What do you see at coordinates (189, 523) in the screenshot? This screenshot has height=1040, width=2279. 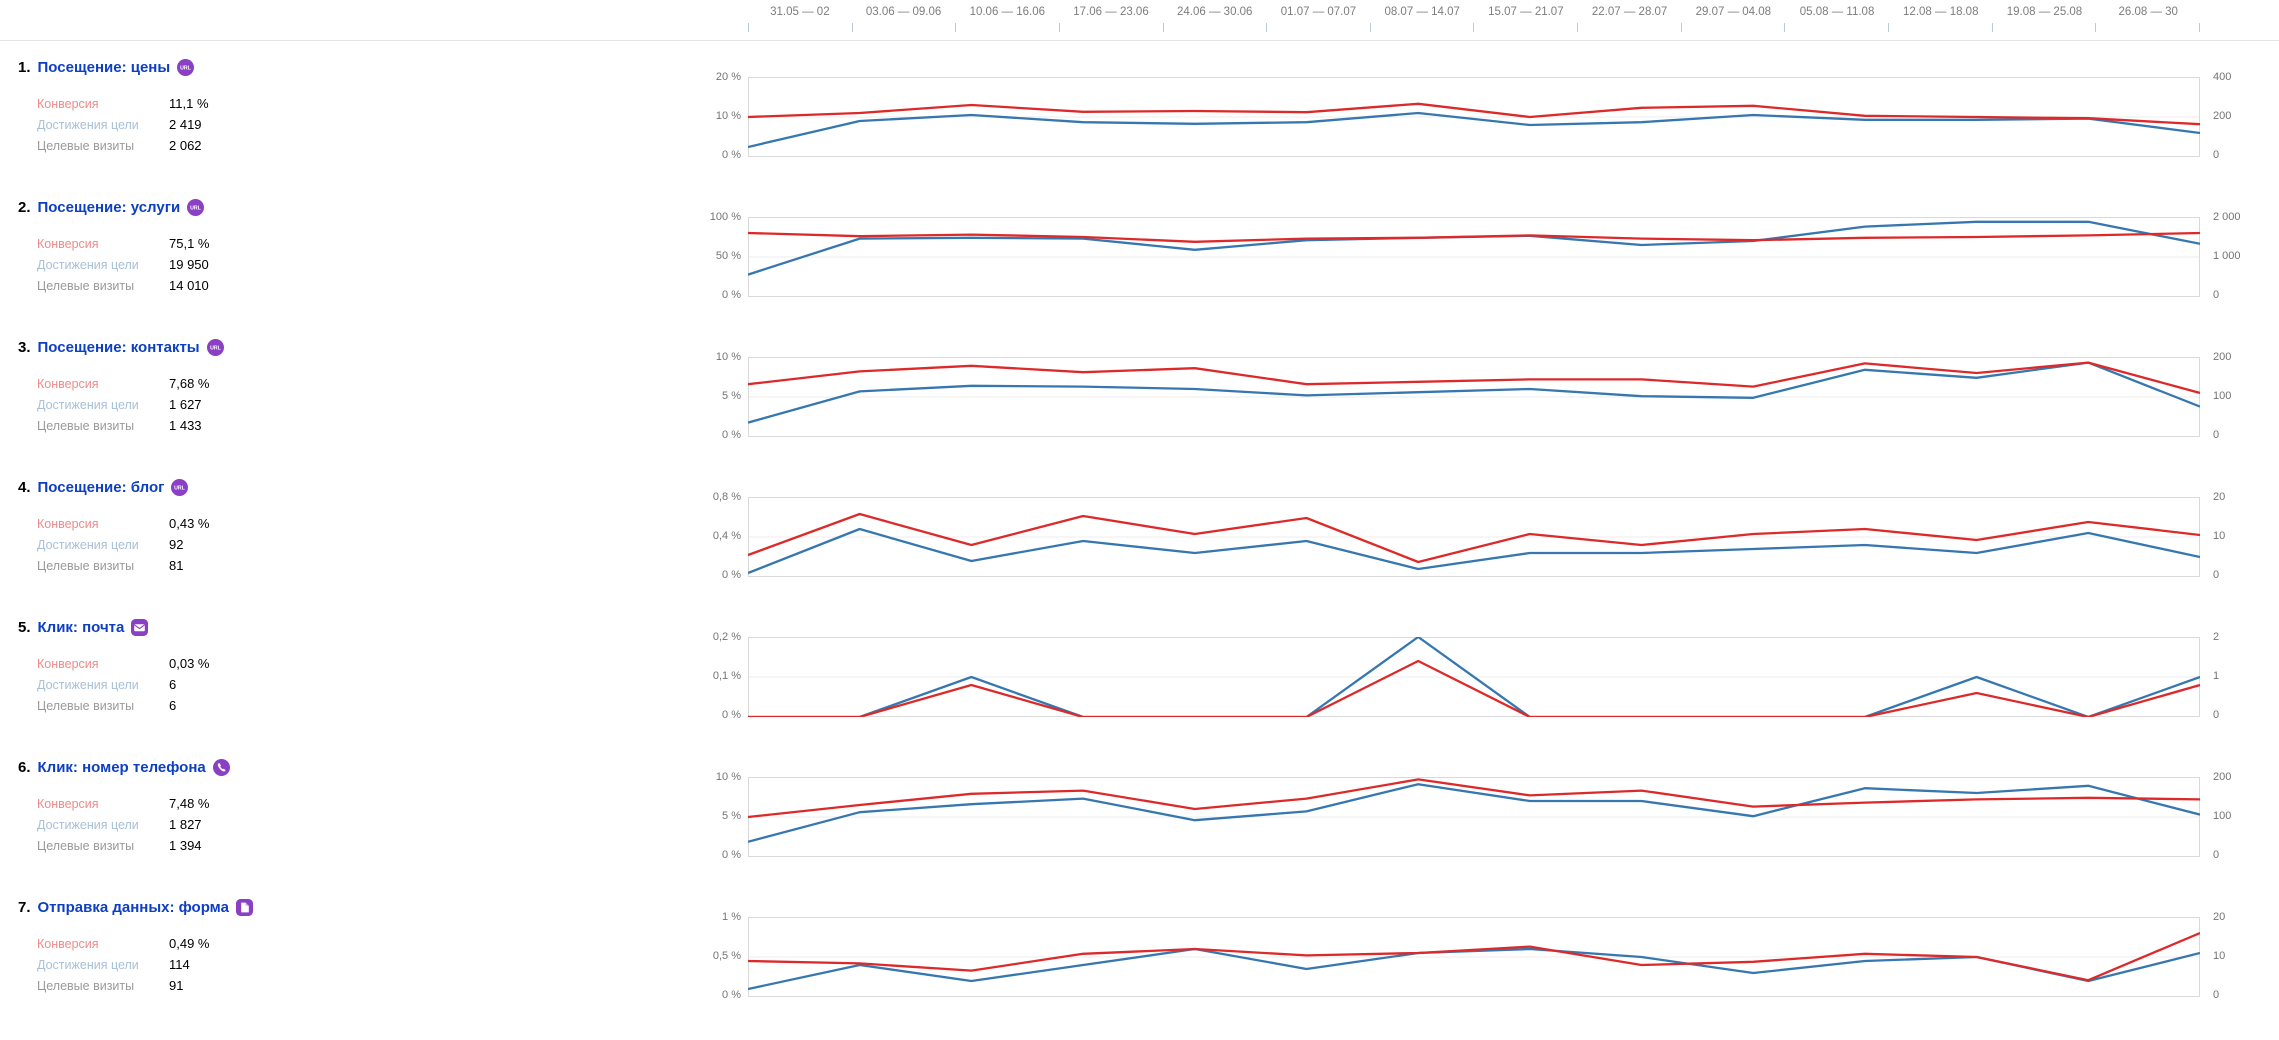 I see `conversion-value: 0,43 %` at bounding box center [189, 523].